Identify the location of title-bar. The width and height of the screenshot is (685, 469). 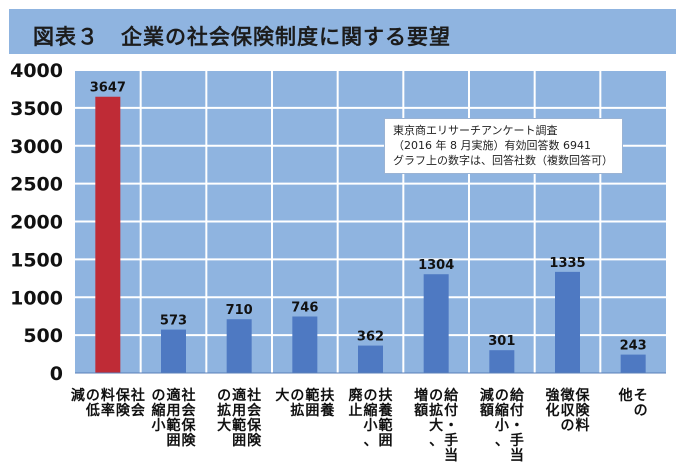
(342, 31).